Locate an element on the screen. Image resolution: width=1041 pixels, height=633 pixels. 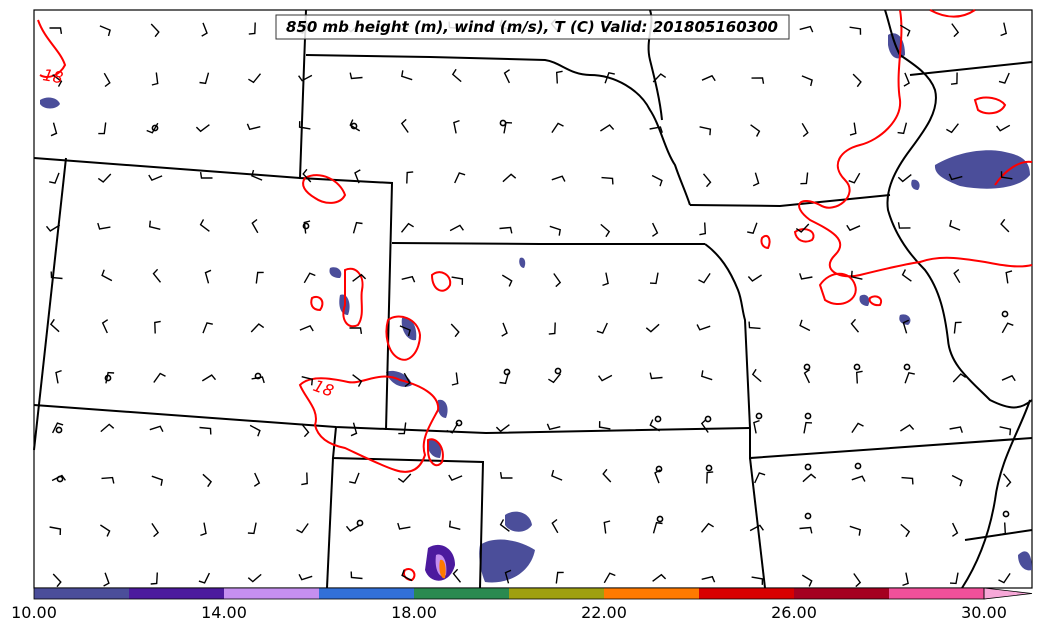
colorbar-tick-label: 18.00 is located at coordinates (414, 612).